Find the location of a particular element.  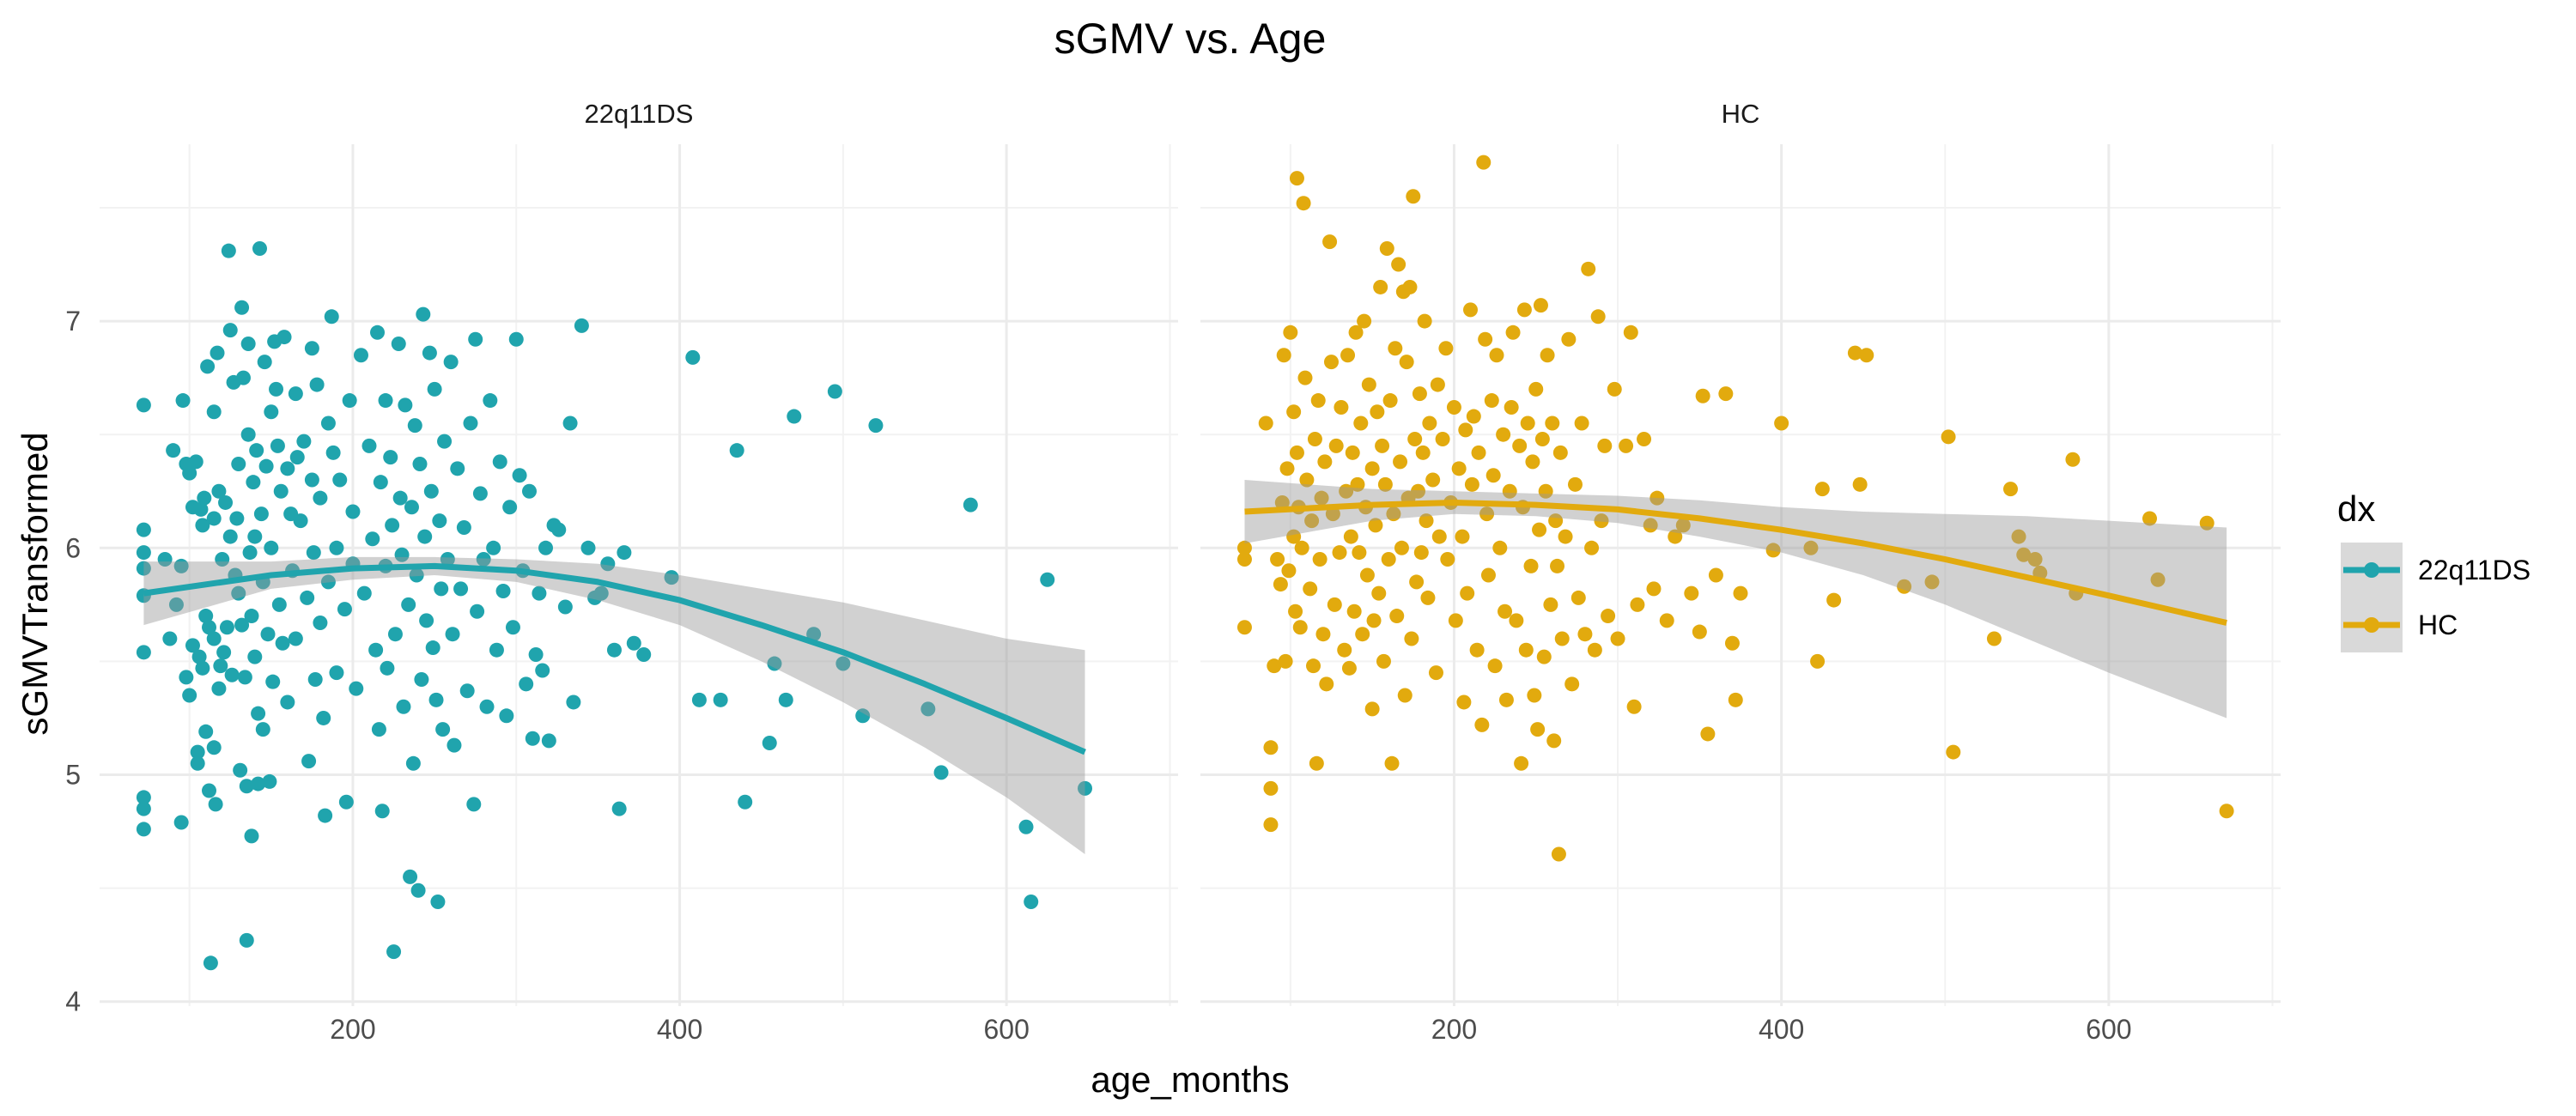

x-tick-label: 400 is located at coordinates (680, 1029).